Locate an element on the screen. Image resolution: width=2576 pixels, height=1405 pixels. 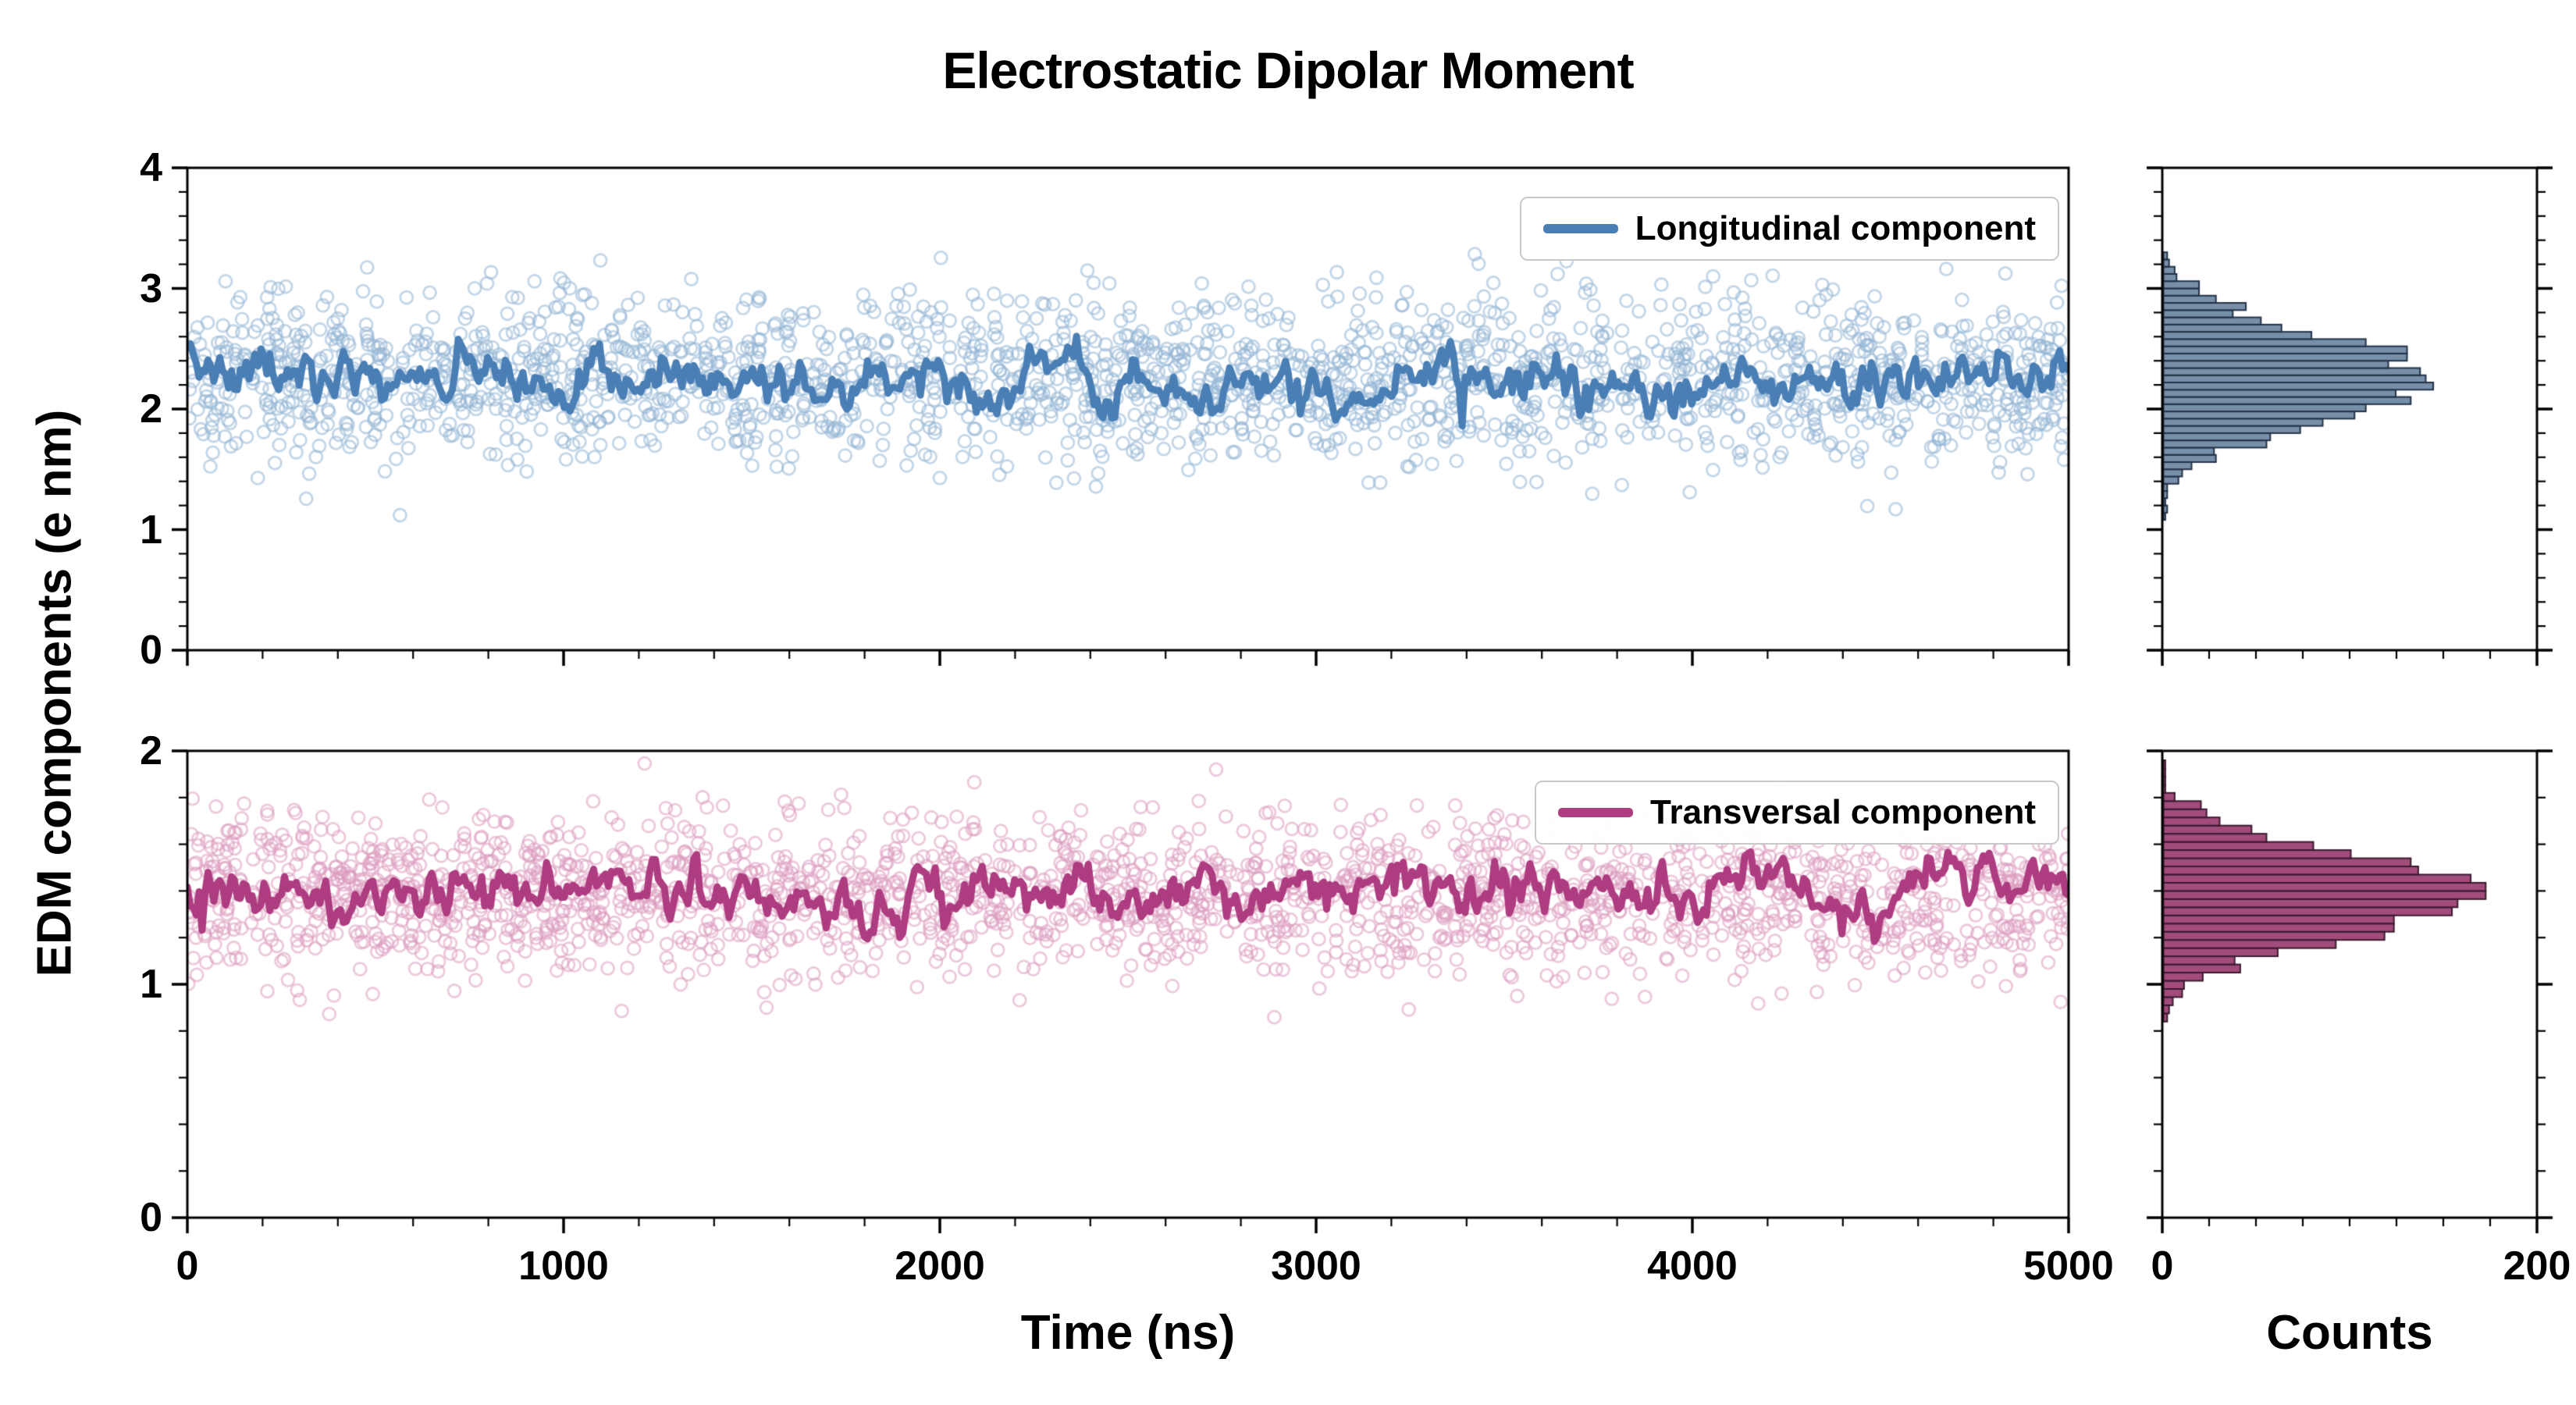
legend-transversal: Transversal component is located at coordinates (1797, 813).